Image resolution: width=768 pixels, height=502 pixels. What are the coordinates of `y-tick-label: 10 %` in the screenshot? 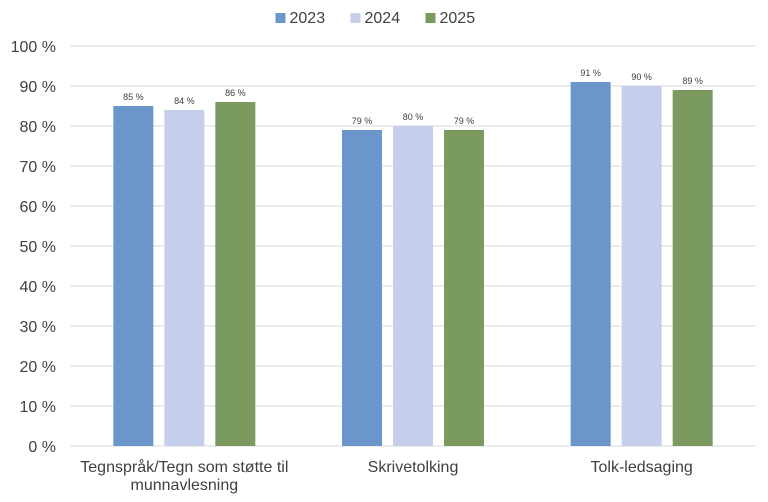 It's located at (38, 407).